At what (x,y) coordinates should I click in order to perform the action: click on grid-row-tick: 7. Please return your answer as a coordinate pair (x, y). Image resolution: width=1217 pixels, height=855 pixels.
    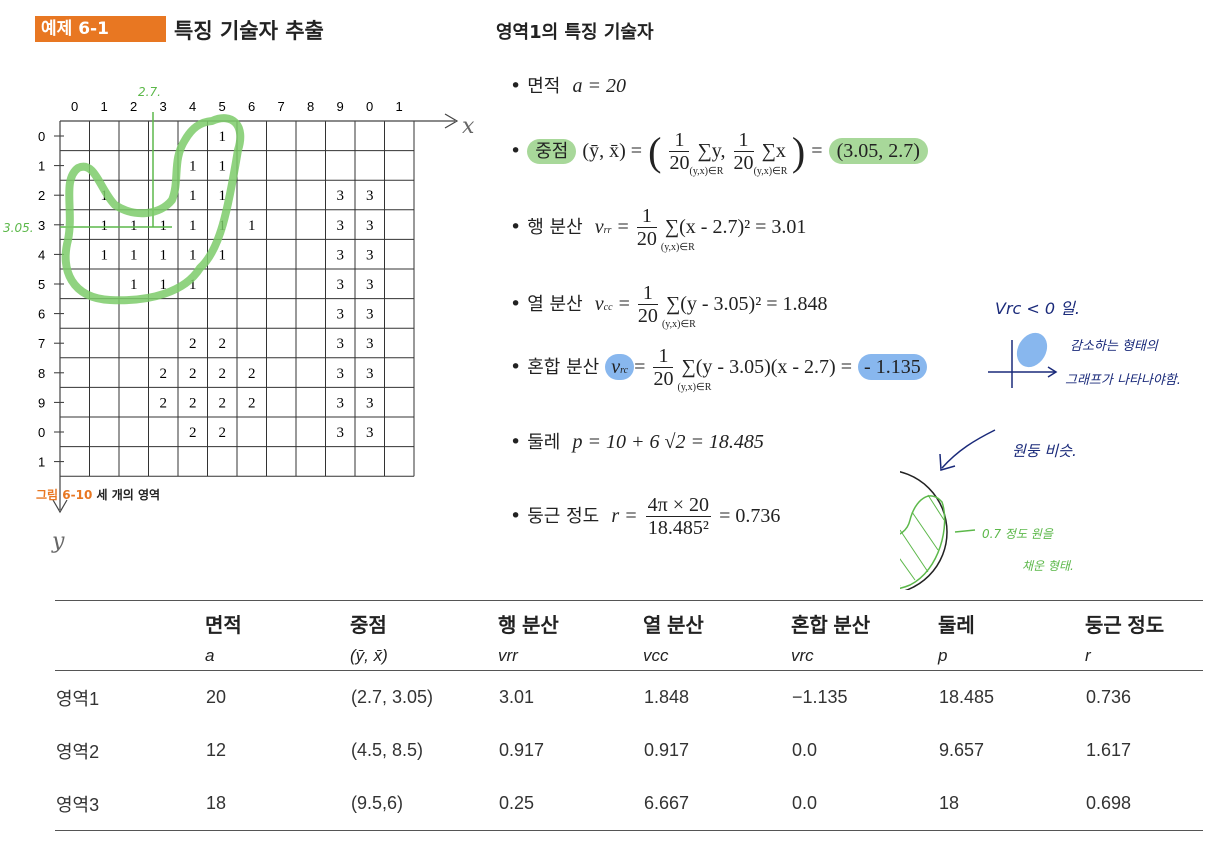
    Looking at the image, I should click on (41, 343).